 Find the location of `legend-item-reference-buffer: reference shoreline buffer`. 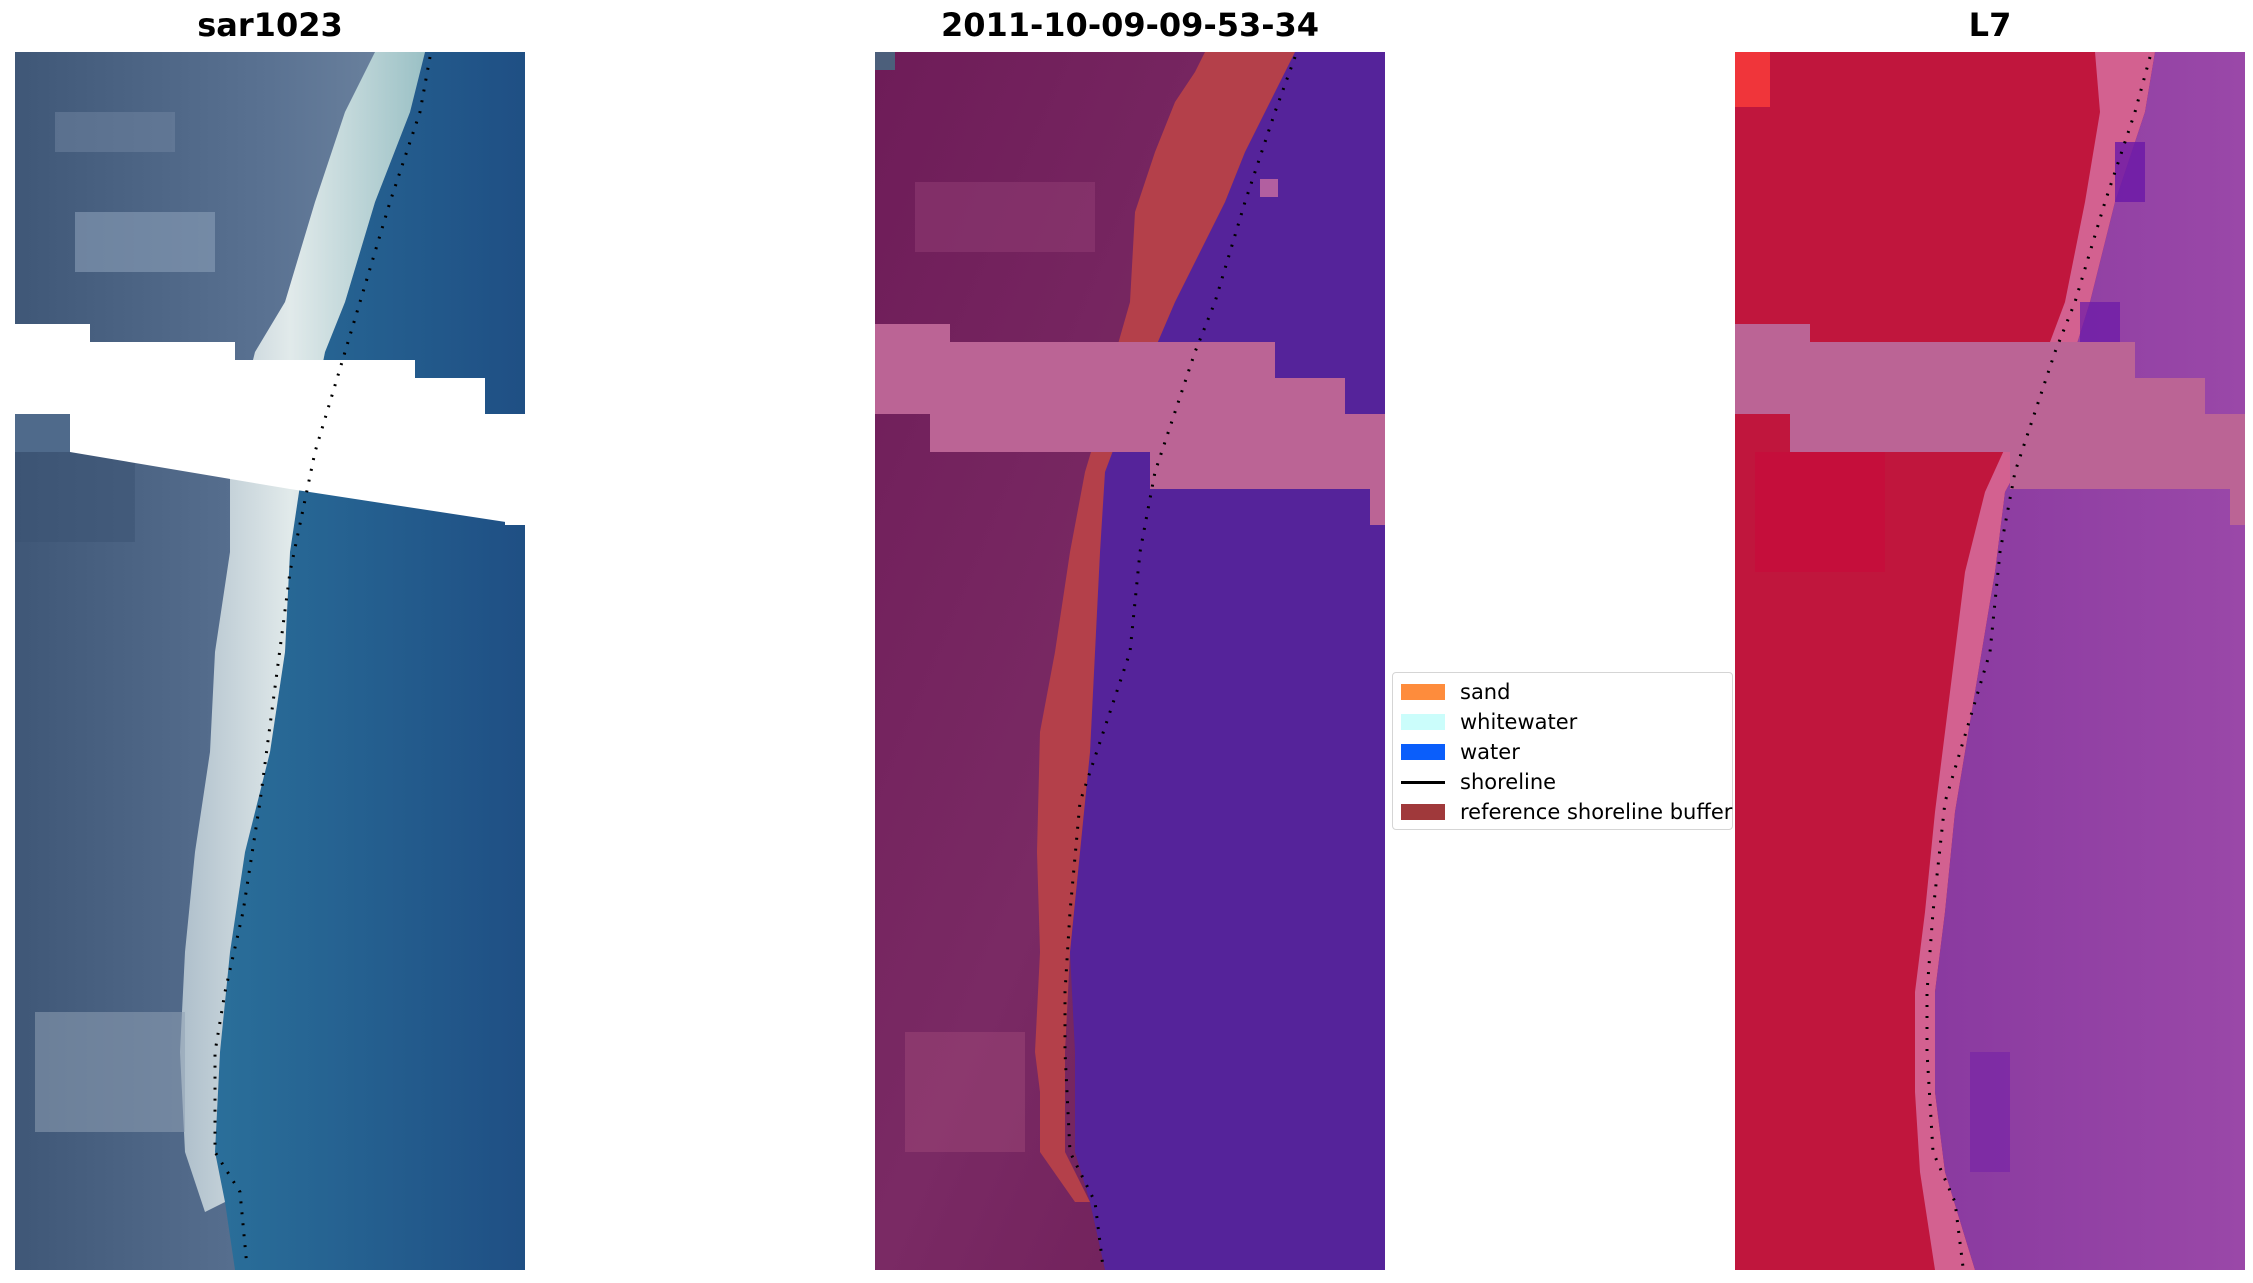

legend-item-reference-buffer: reference shoreline buffer is located at coordinates (1566, 812).